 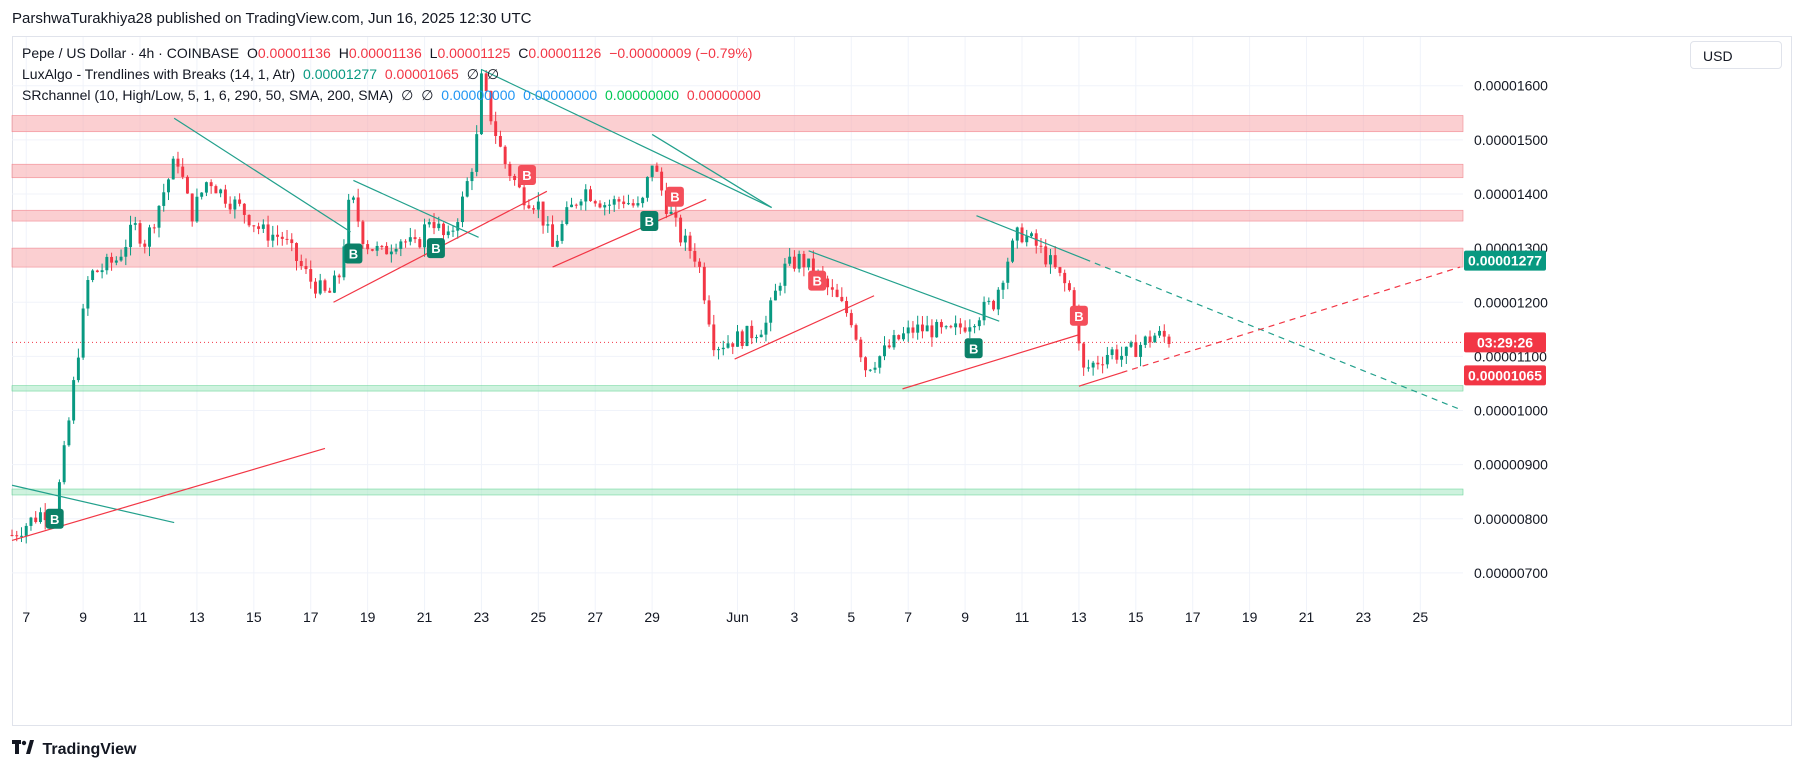 I want to click on time-tick-label: 15, so click(x=1136, y=617).